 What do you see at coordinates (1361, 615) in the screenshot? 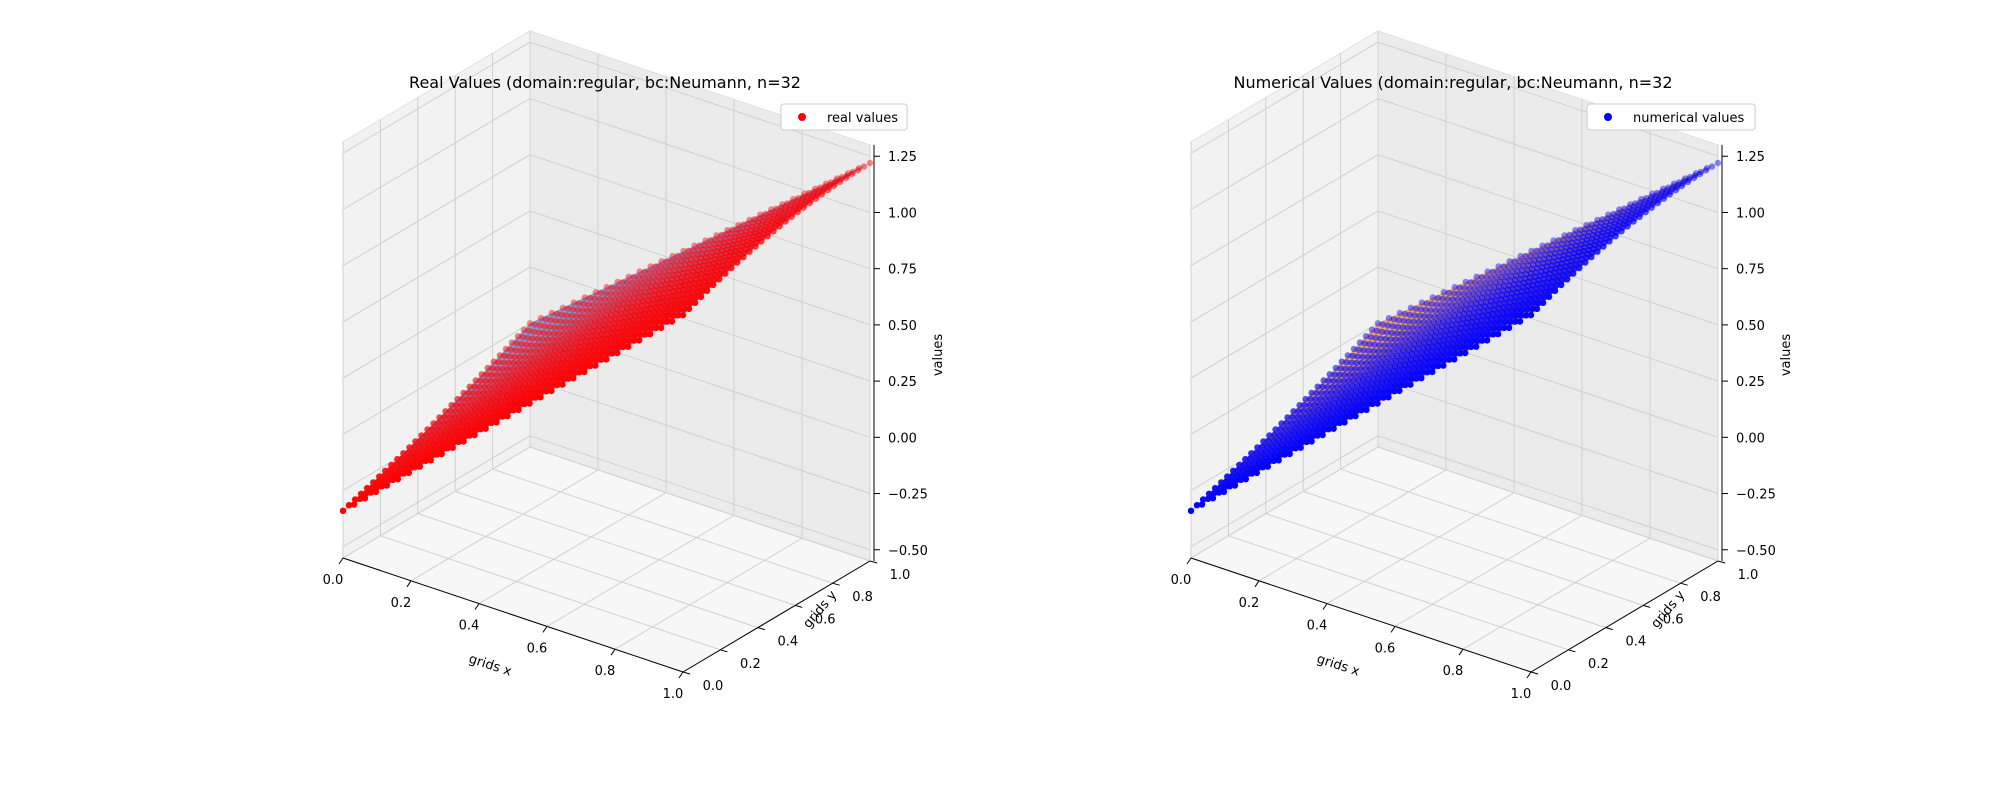
I see `x-axis-line` at bounding box center [1361, 615].